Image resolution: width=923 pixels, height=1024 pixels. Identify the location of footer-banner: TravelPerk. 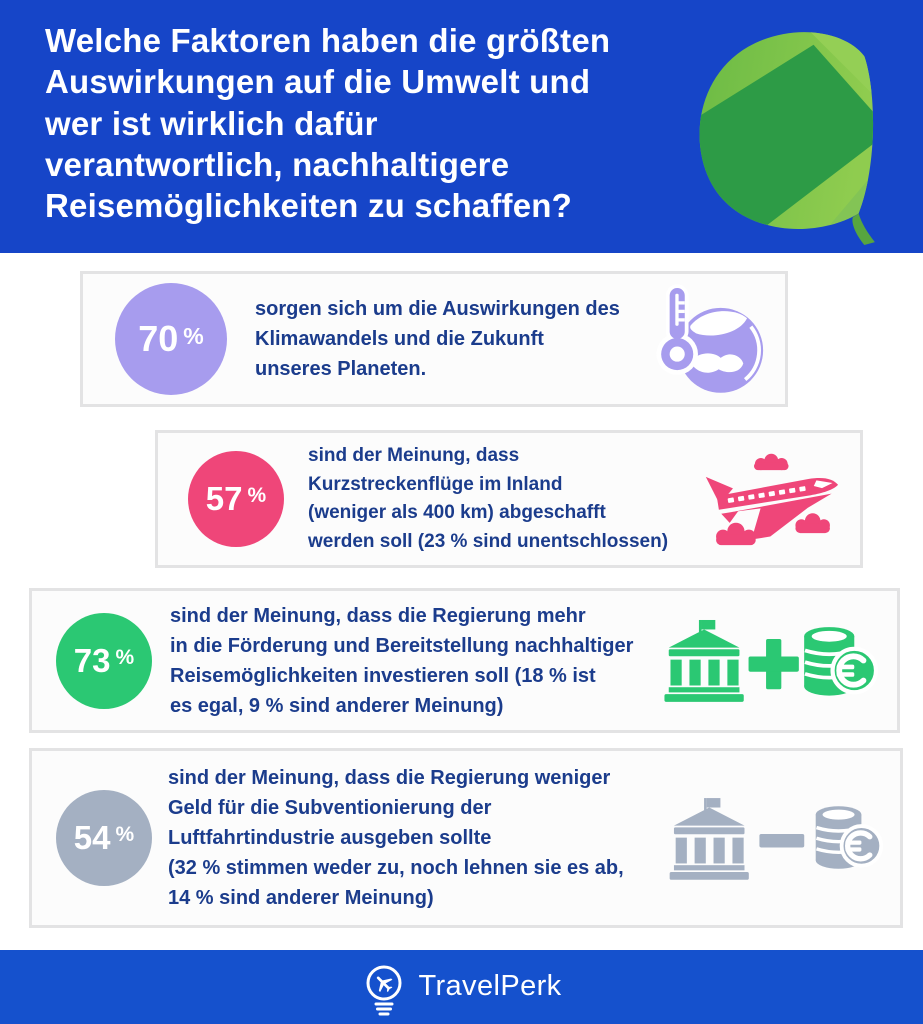
(461, 987).